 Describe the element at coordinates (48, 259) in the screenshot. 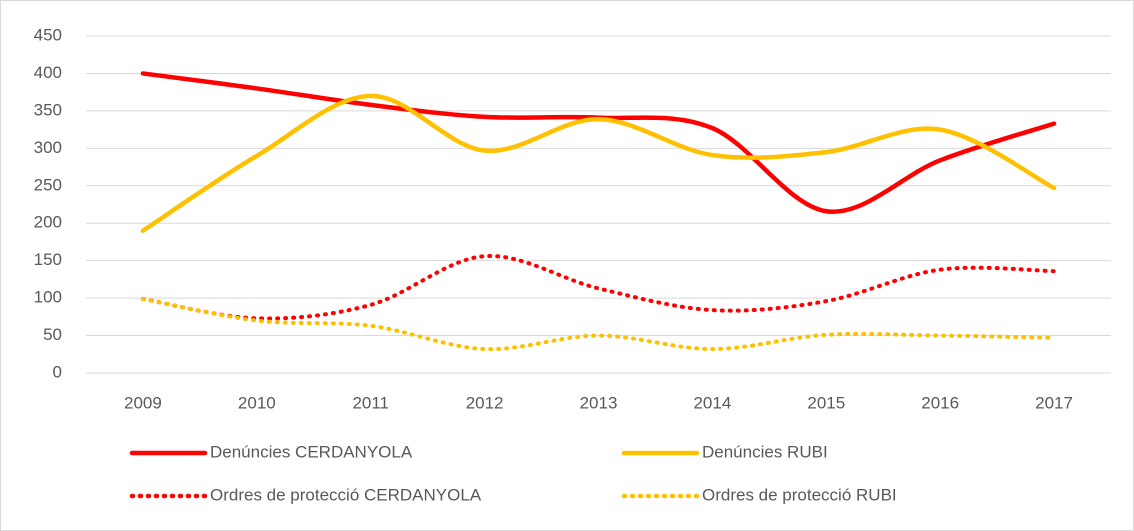

I see `y-tick-label: 150` at that location.